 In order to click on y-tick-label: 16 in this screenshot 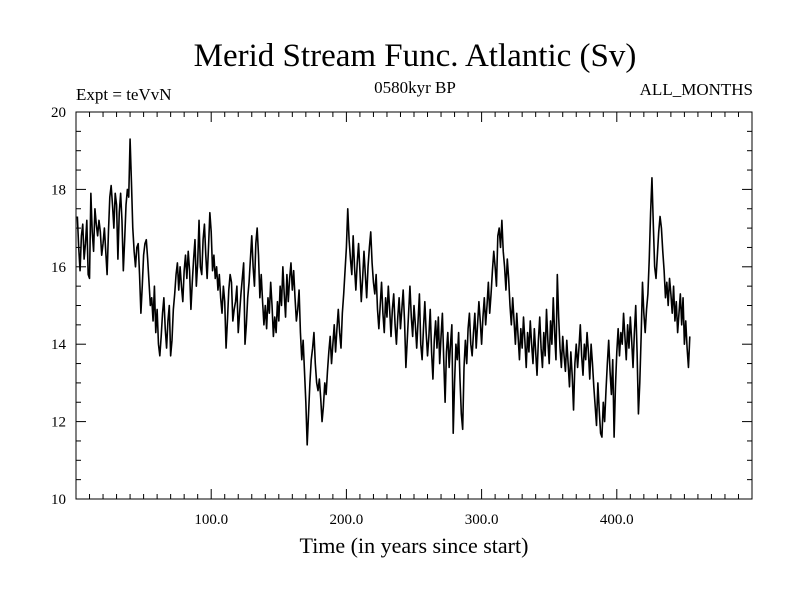, I will do `click(59, 268)`.